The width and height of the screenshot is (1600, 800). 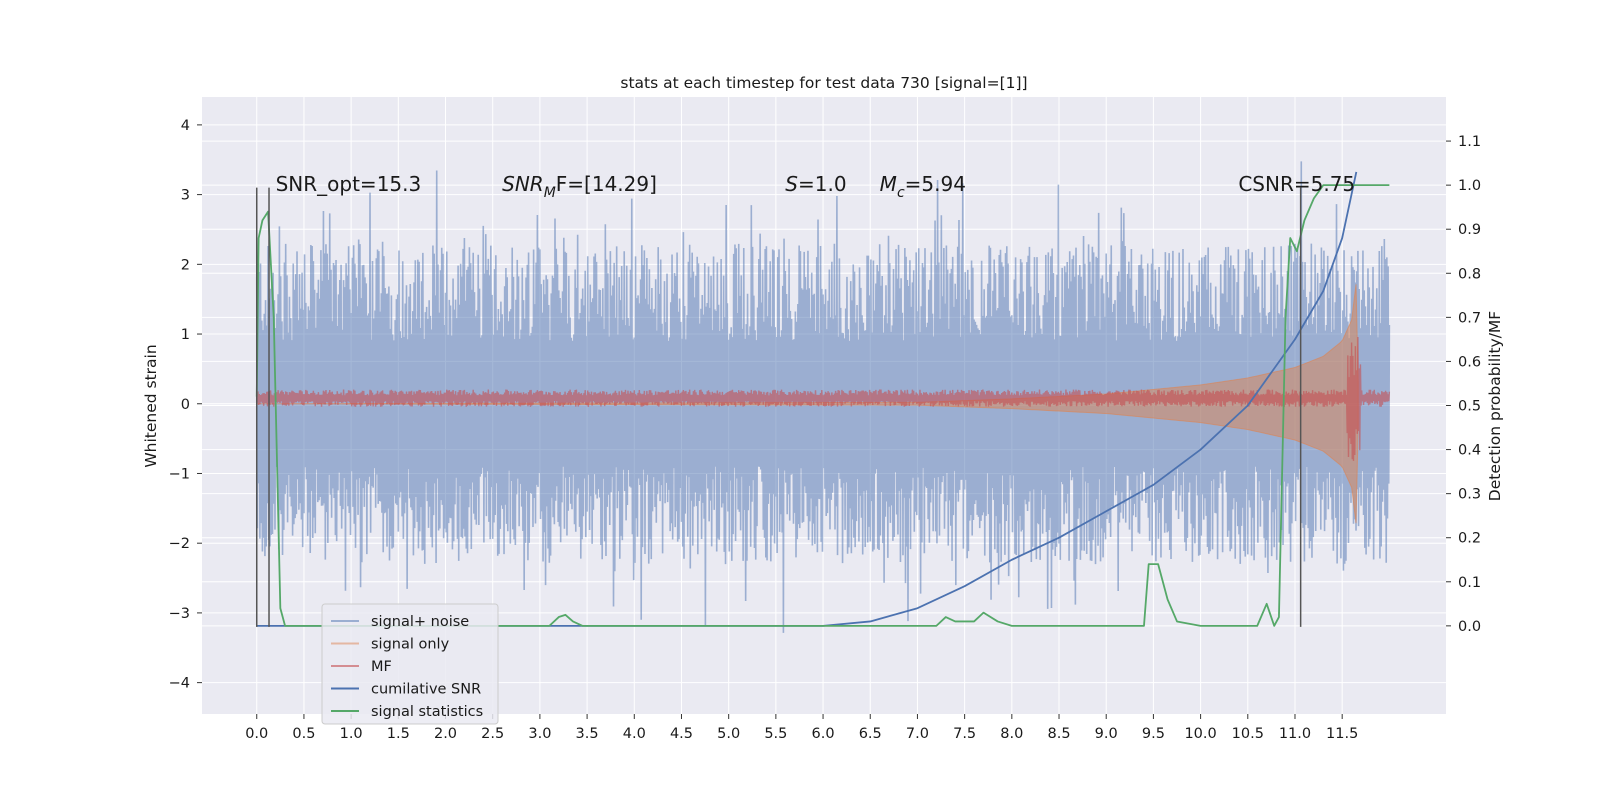 What do you see at coordinates (179, 614) in the screenshot?
I see `y-tick-label: −3` at bounding box center [179, 614].